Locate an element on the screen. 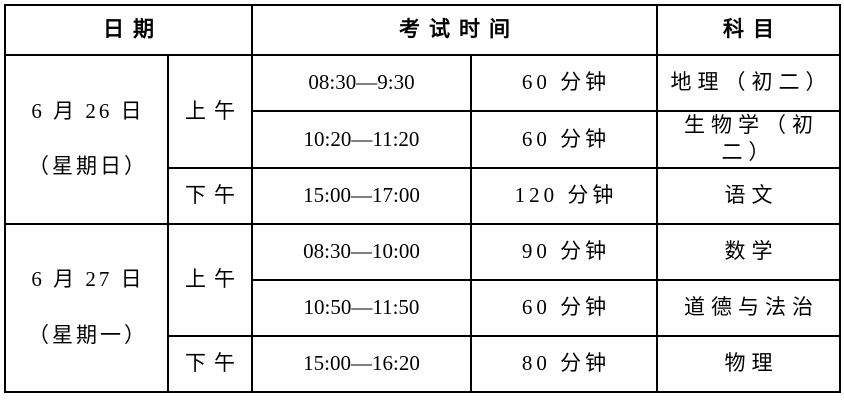  table-row: 下午 15:00—16:20 80 分钟 物理 is located at coordinates (423, 363).